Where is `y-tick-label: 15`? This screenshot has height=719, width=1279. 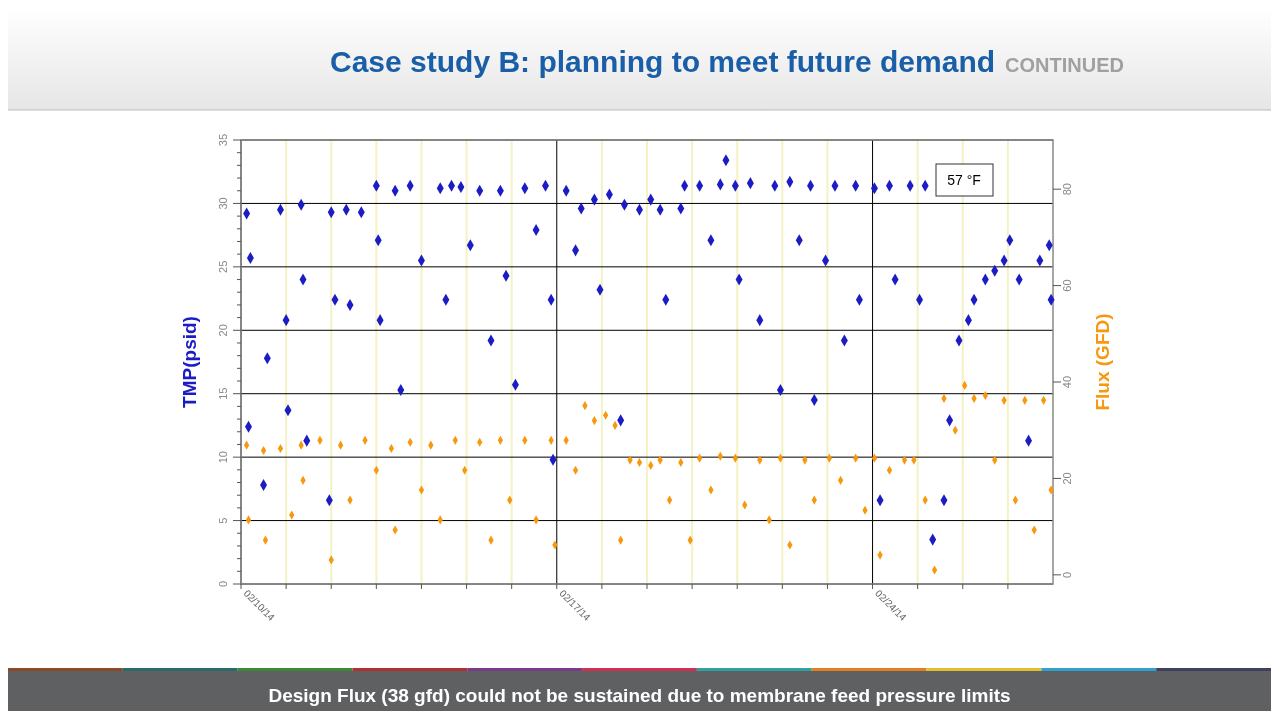
y-tick-label: 15 is located at coordinates (223, 393).